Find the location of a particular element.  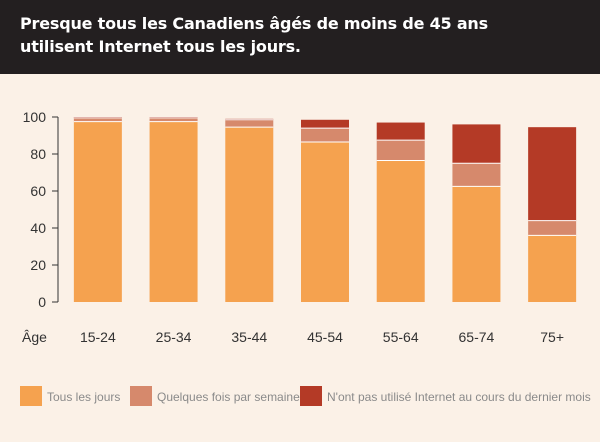

x-axis-label: Âge is located at coordinates (34, 337).